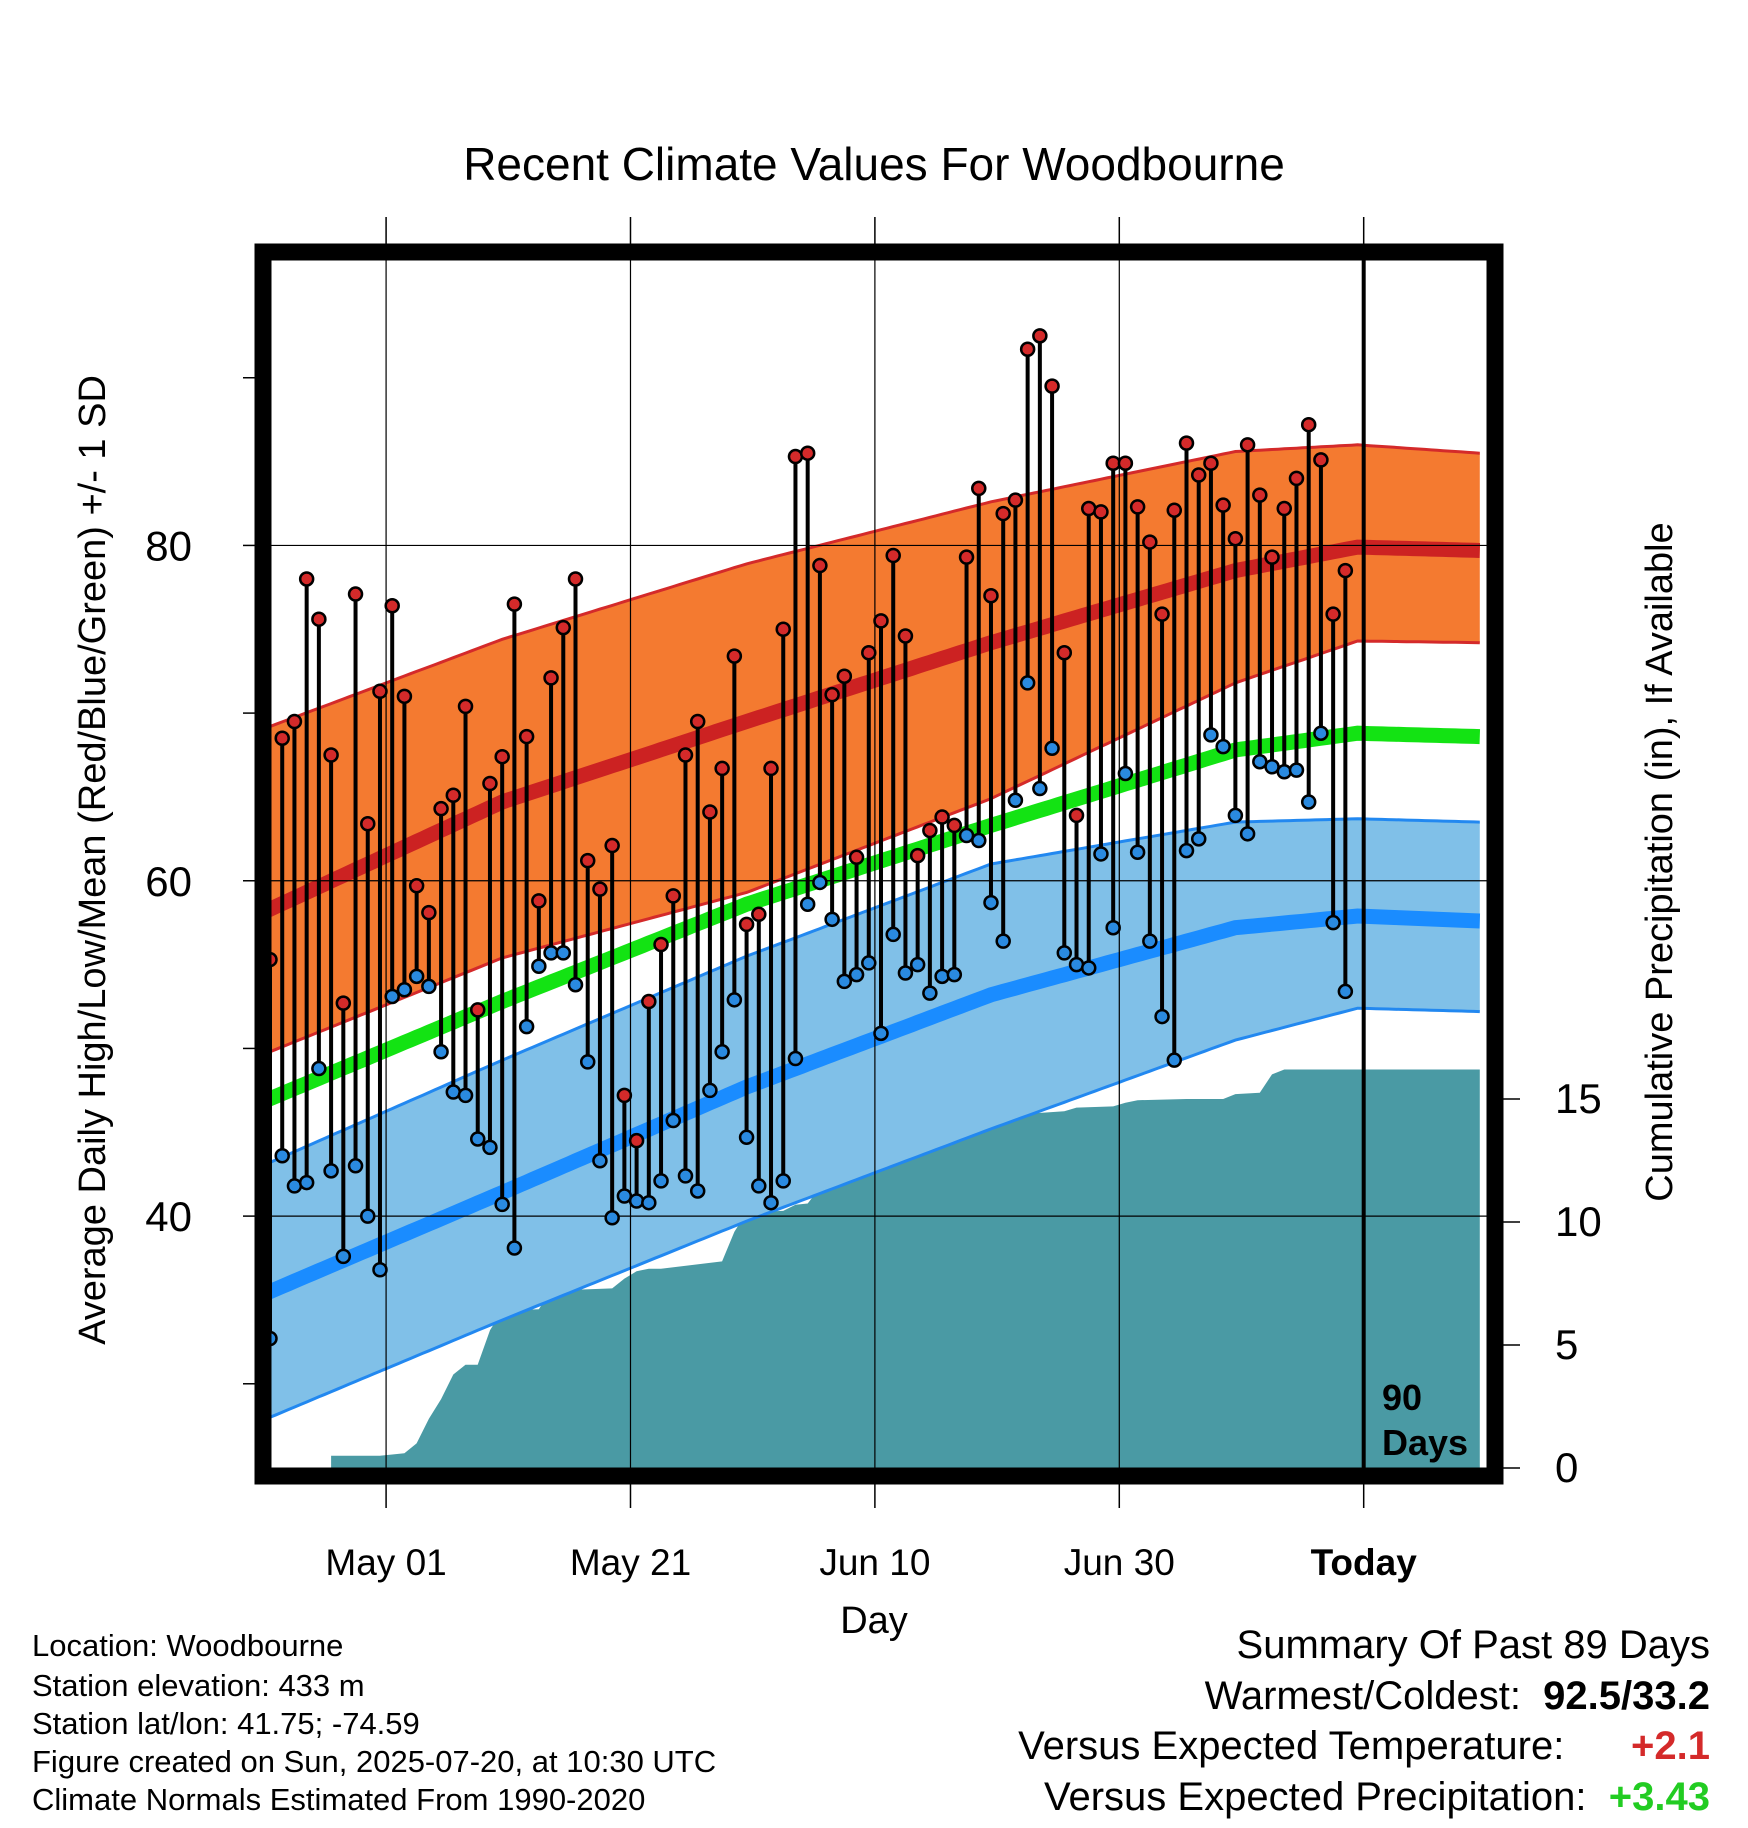 This screenshot has height=1828, width=1748. What do you see at coordinates (1578, 1098) in the screenshot?
I see `y2-tick-label: 15` at bounding box center [1578, 1098].